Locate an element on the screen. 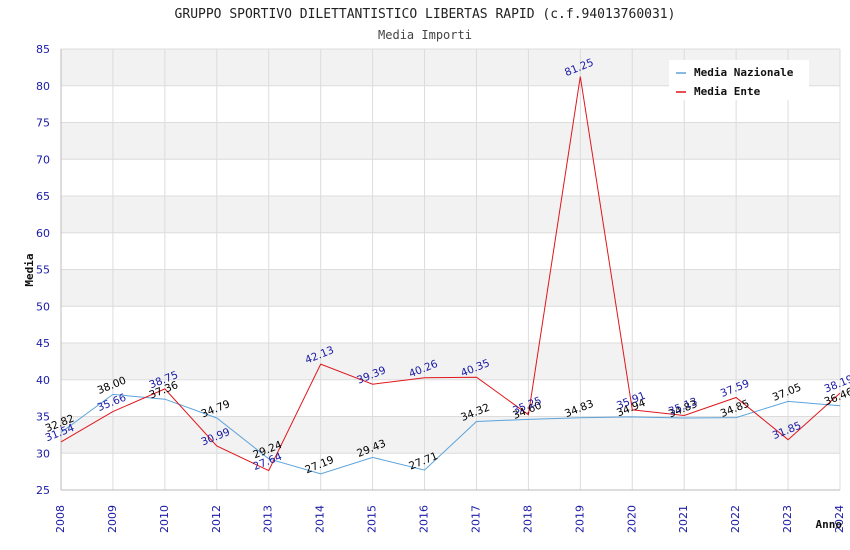 This screenshot has width=850, height=550. legend: Media Nazionale Media Ente is located at coordinates (739, 80).